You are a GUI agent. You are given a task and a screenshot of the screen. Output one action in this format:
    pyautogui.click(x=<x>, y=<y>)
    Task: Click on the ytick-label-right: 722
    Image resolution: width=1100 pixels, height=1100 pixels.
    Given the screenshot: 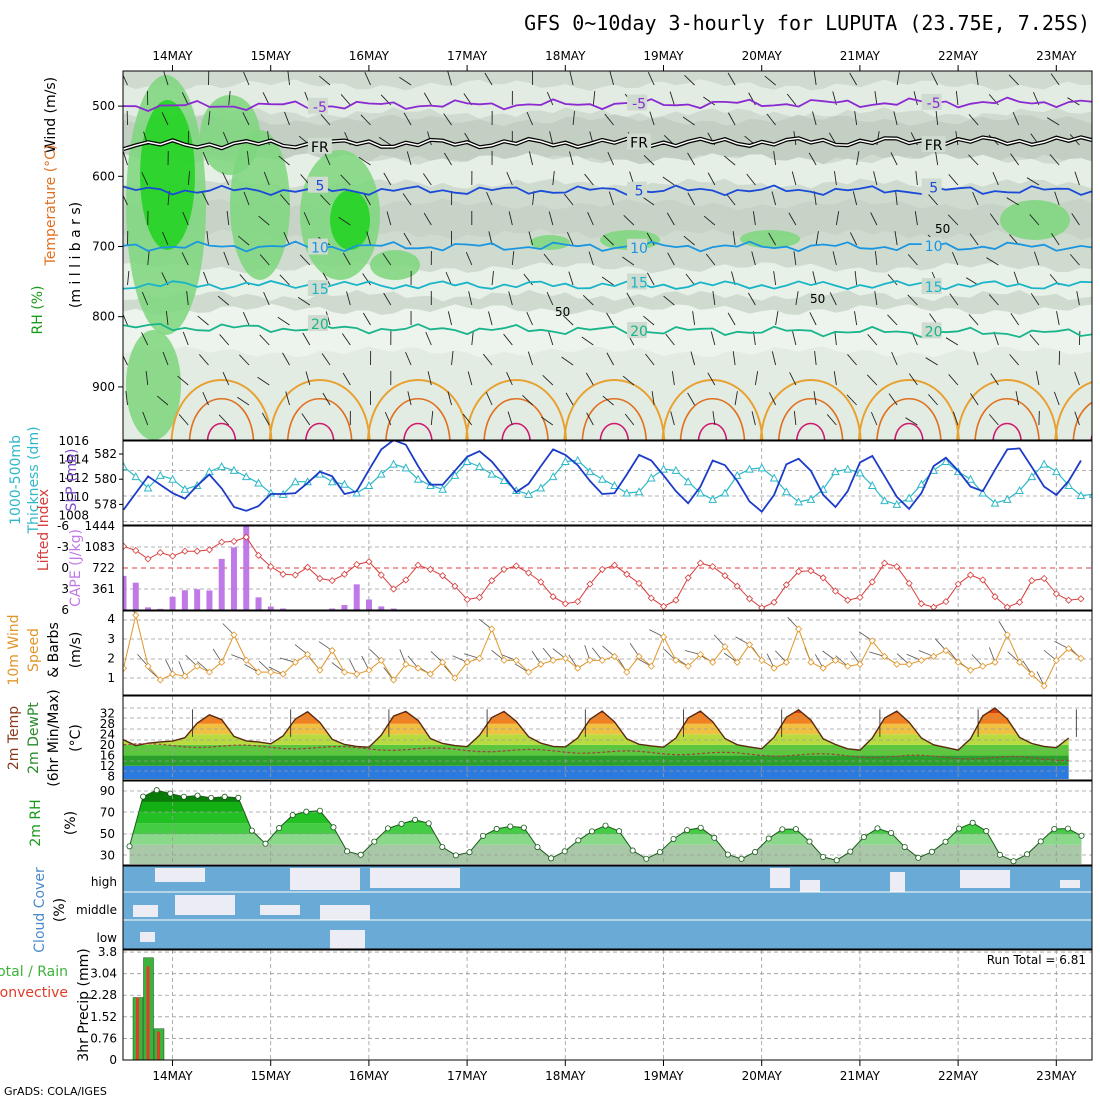 What is the action you would take?
    pyautogui.click(x=103, y=568)
    